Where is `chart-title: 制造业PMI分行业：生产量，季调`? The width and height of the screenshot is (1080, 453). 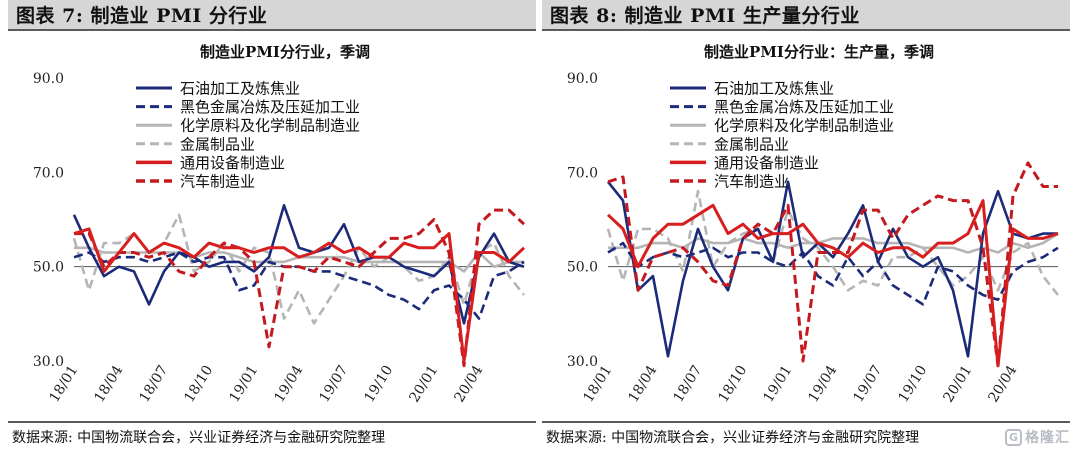
chart-title: 制造业PMI分行业：生产量，季调 is located at coordinates (819, 52).